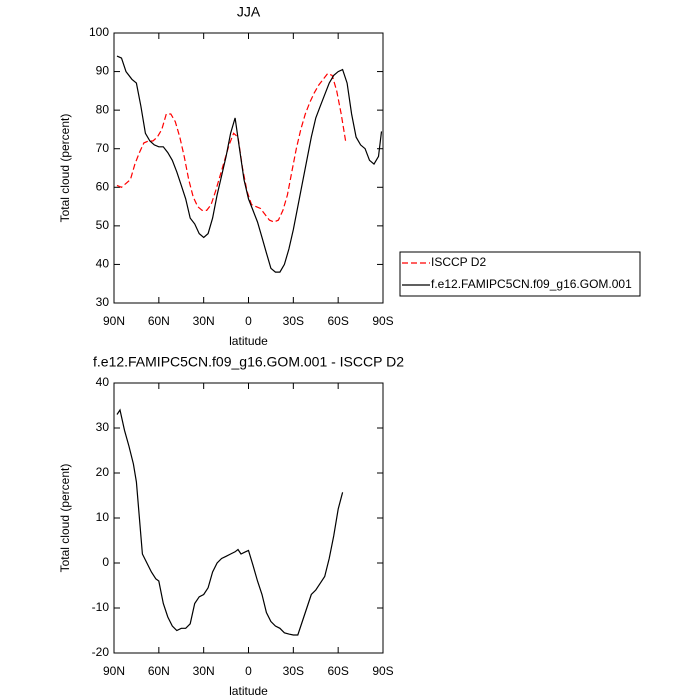 Image resolution: width=700 pixels, height=700 pixels. Describe the element at coordinates (103, 109) in the screenshot. I see `y-tick-label: 80` at that location.